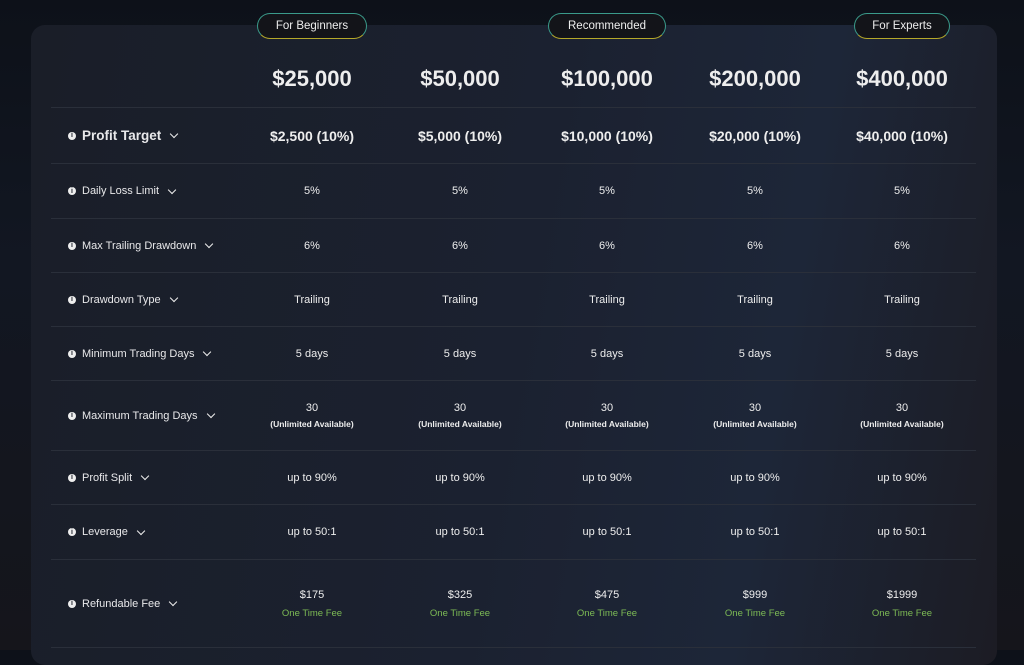 The width and height of the screenshot is (1024, 665). I want to click on row-label-toggle: i Drawdown Type, so click(123, 299).